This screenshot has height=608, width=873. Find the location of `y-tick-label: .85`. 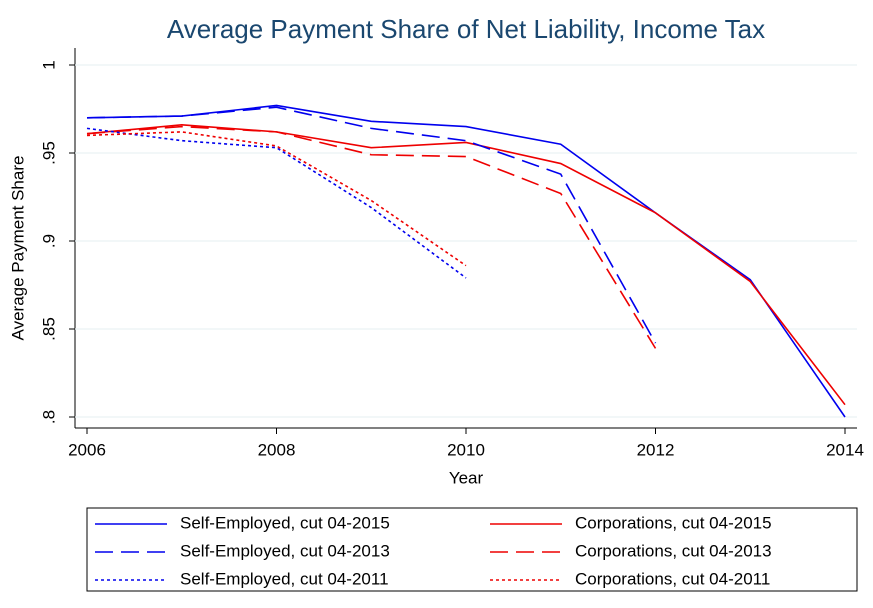

y-tick-label: .85 is located at coordinates (48, 329).